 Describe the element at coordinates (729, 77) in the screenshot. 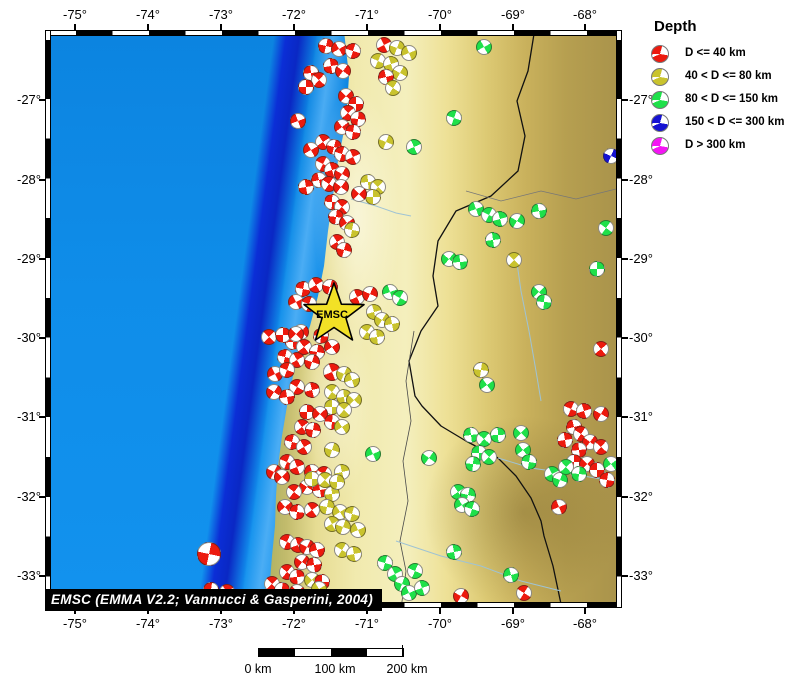

I see `legend-item: 40 < D <= 80 km` at that location.